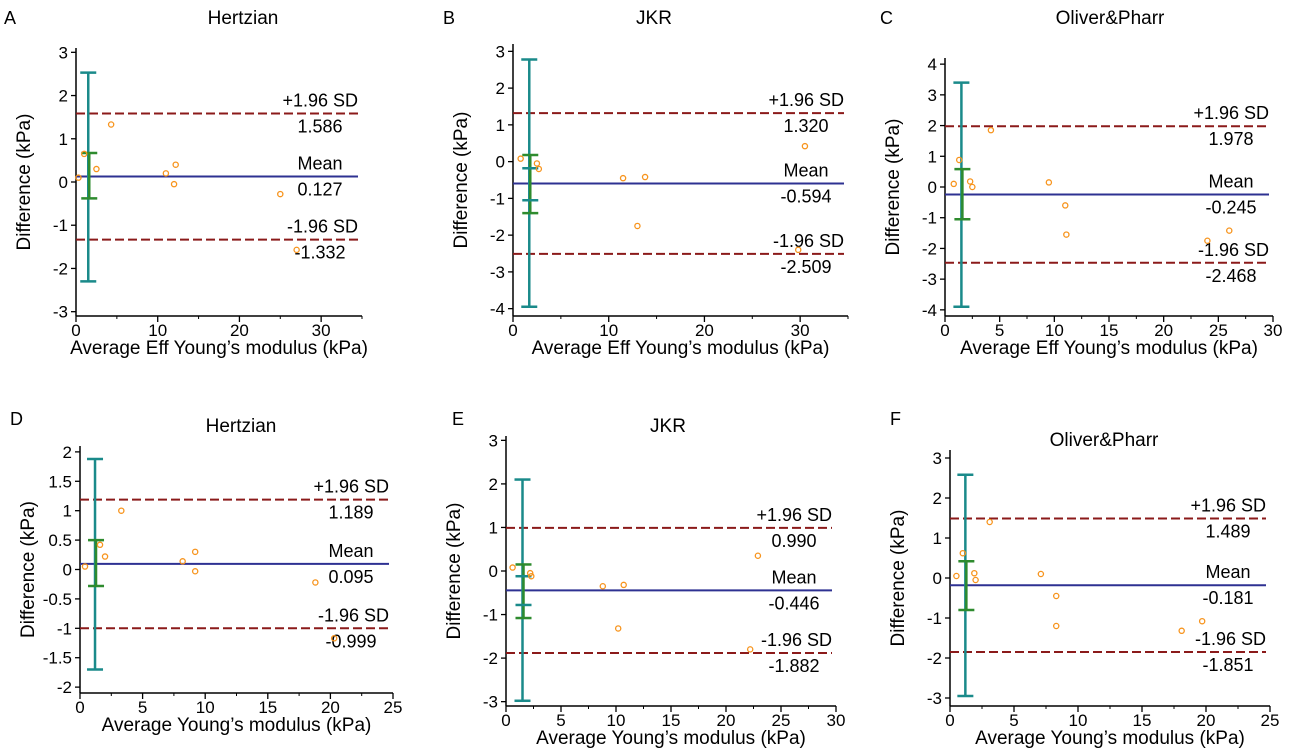 The image size is (1311, 752). I want to click on lower-limit-value: -0.999, so click(350, 641).